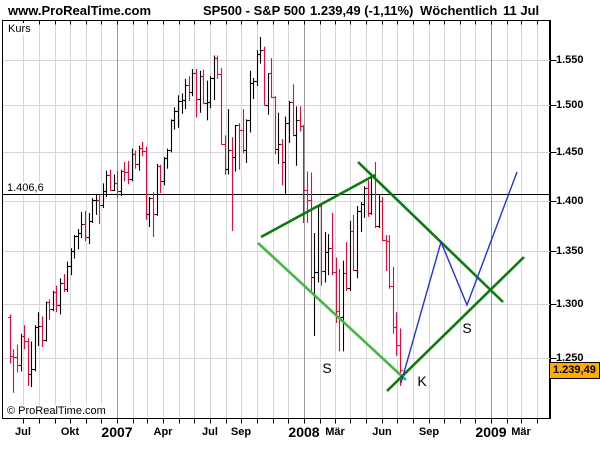 Image resolution: width=600 pixels, height=450 pixels. Describe the element at coordinates (80, 10) in the screenshot. I see `site-title: www.ProRealTime.com` at that location.